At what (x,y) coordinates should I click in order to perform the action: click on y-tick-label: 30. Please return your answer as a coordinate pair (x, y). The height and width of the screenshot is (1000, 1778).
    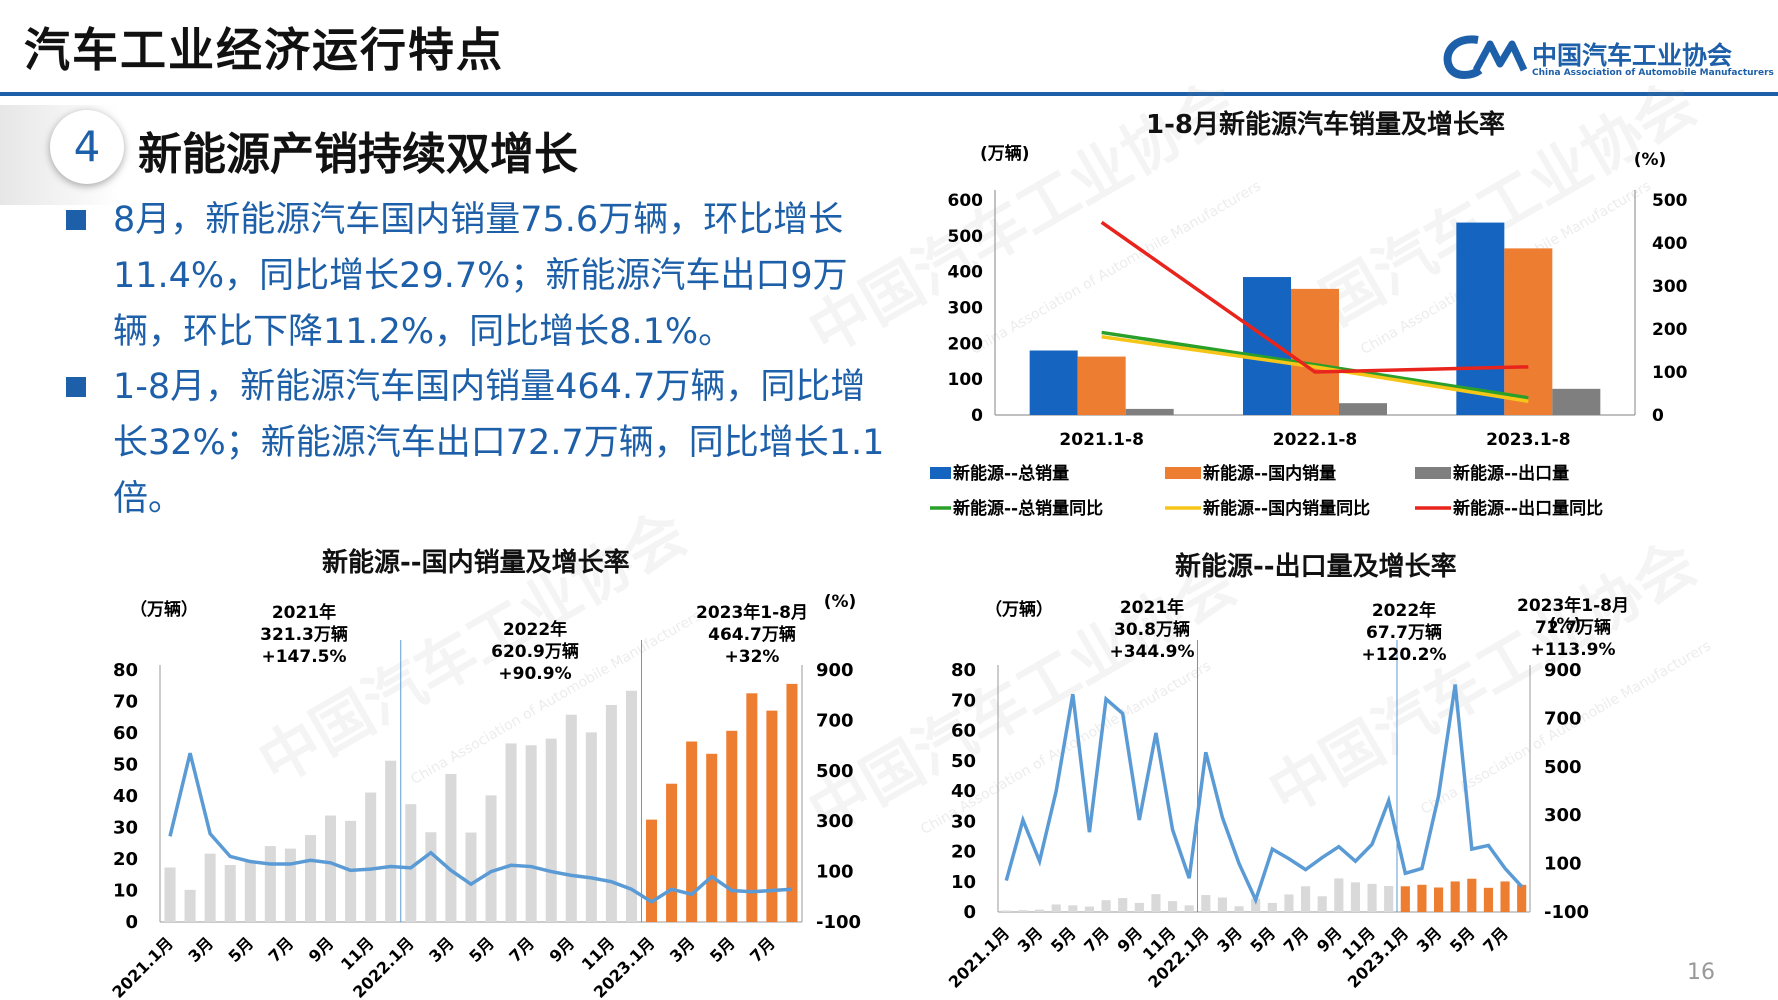
    Looking at the image, I should click on (125, 828).